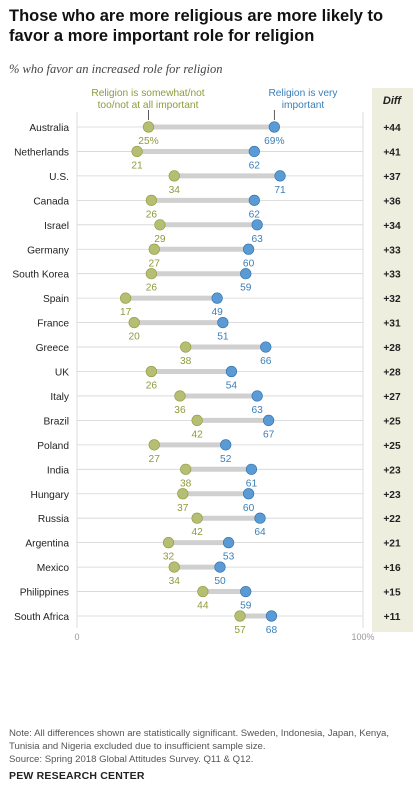 This screenshot has height=799, width=420. I want to click on row-low-value-label: 38, so click(186, 361).